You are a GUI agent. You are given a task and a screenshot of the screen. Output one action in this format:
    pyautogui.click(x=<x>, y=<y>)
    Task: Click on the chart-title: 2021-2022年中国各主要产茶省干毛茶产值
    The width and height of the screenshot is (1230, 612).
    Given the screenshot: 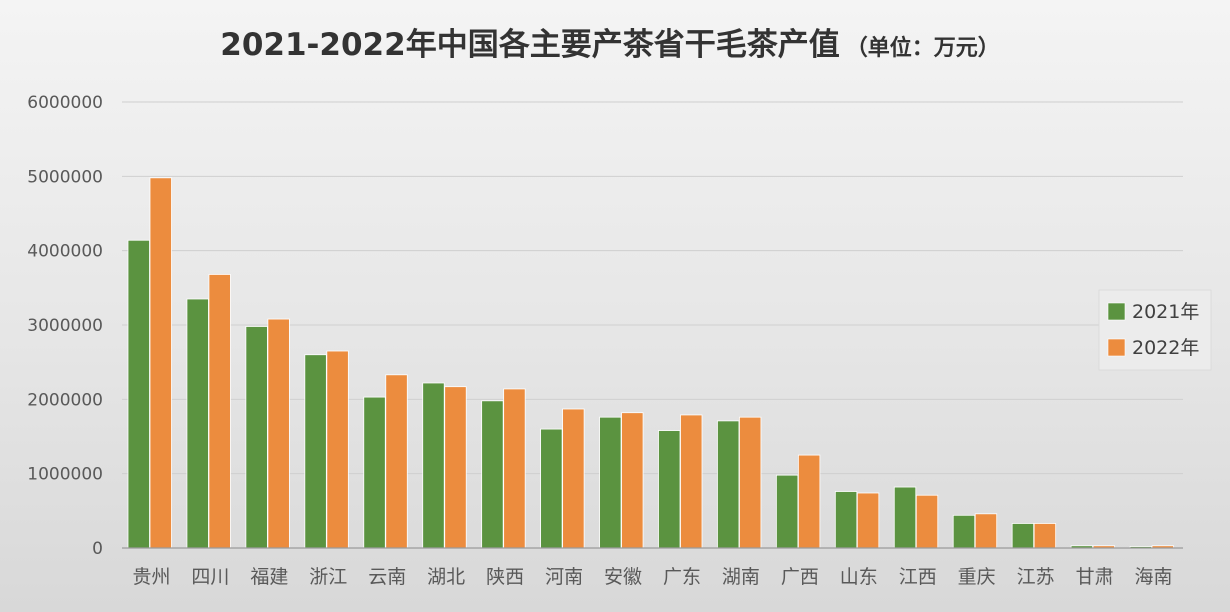 What is the action you would take?
    pyautogui.click(x=529, y=45)
    